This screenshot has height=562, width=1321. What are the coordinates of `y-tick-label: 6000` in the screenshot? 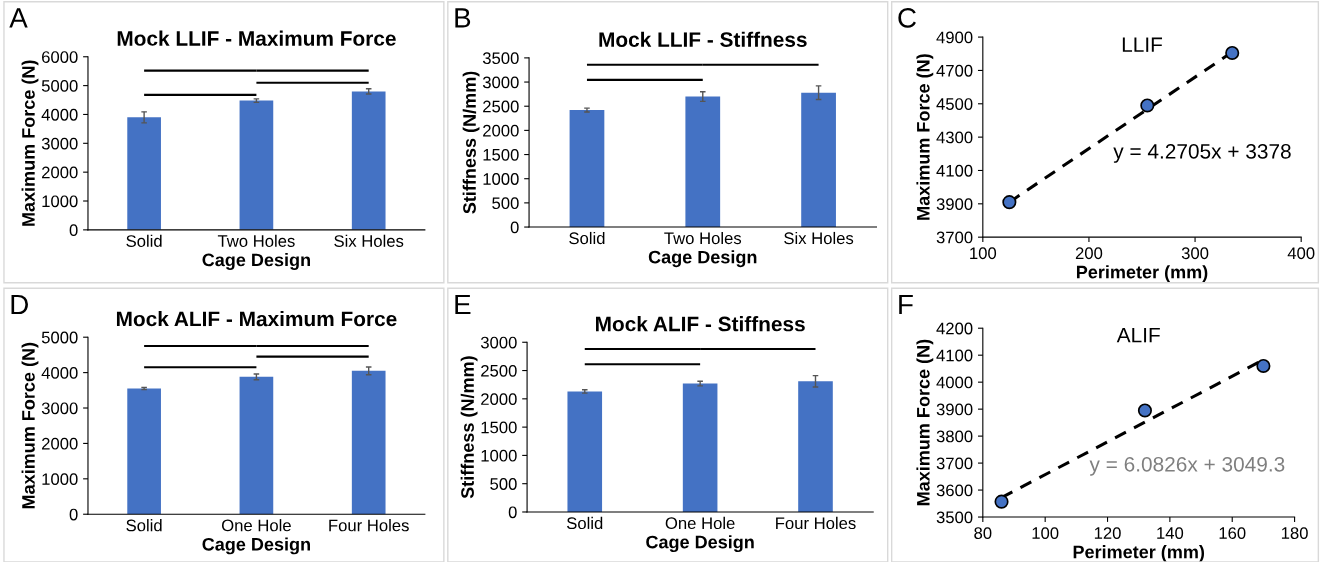 It's located at (60, 57).